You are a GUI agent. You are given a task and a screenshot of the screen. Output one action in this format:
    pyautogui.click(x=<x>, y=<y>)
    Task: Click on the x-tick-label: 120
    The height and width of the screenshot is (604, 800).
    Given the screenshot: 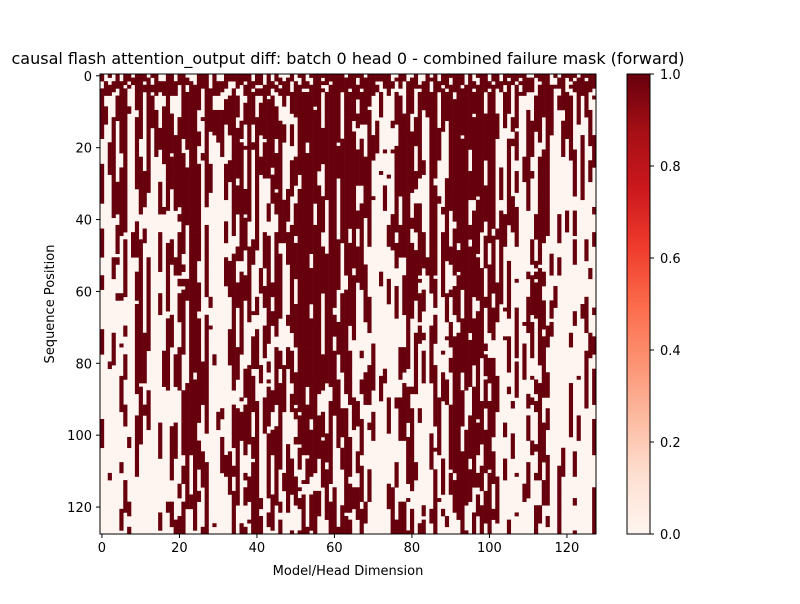 What is the action you would take?
    pyautogui.click(x=567, y=548)
    